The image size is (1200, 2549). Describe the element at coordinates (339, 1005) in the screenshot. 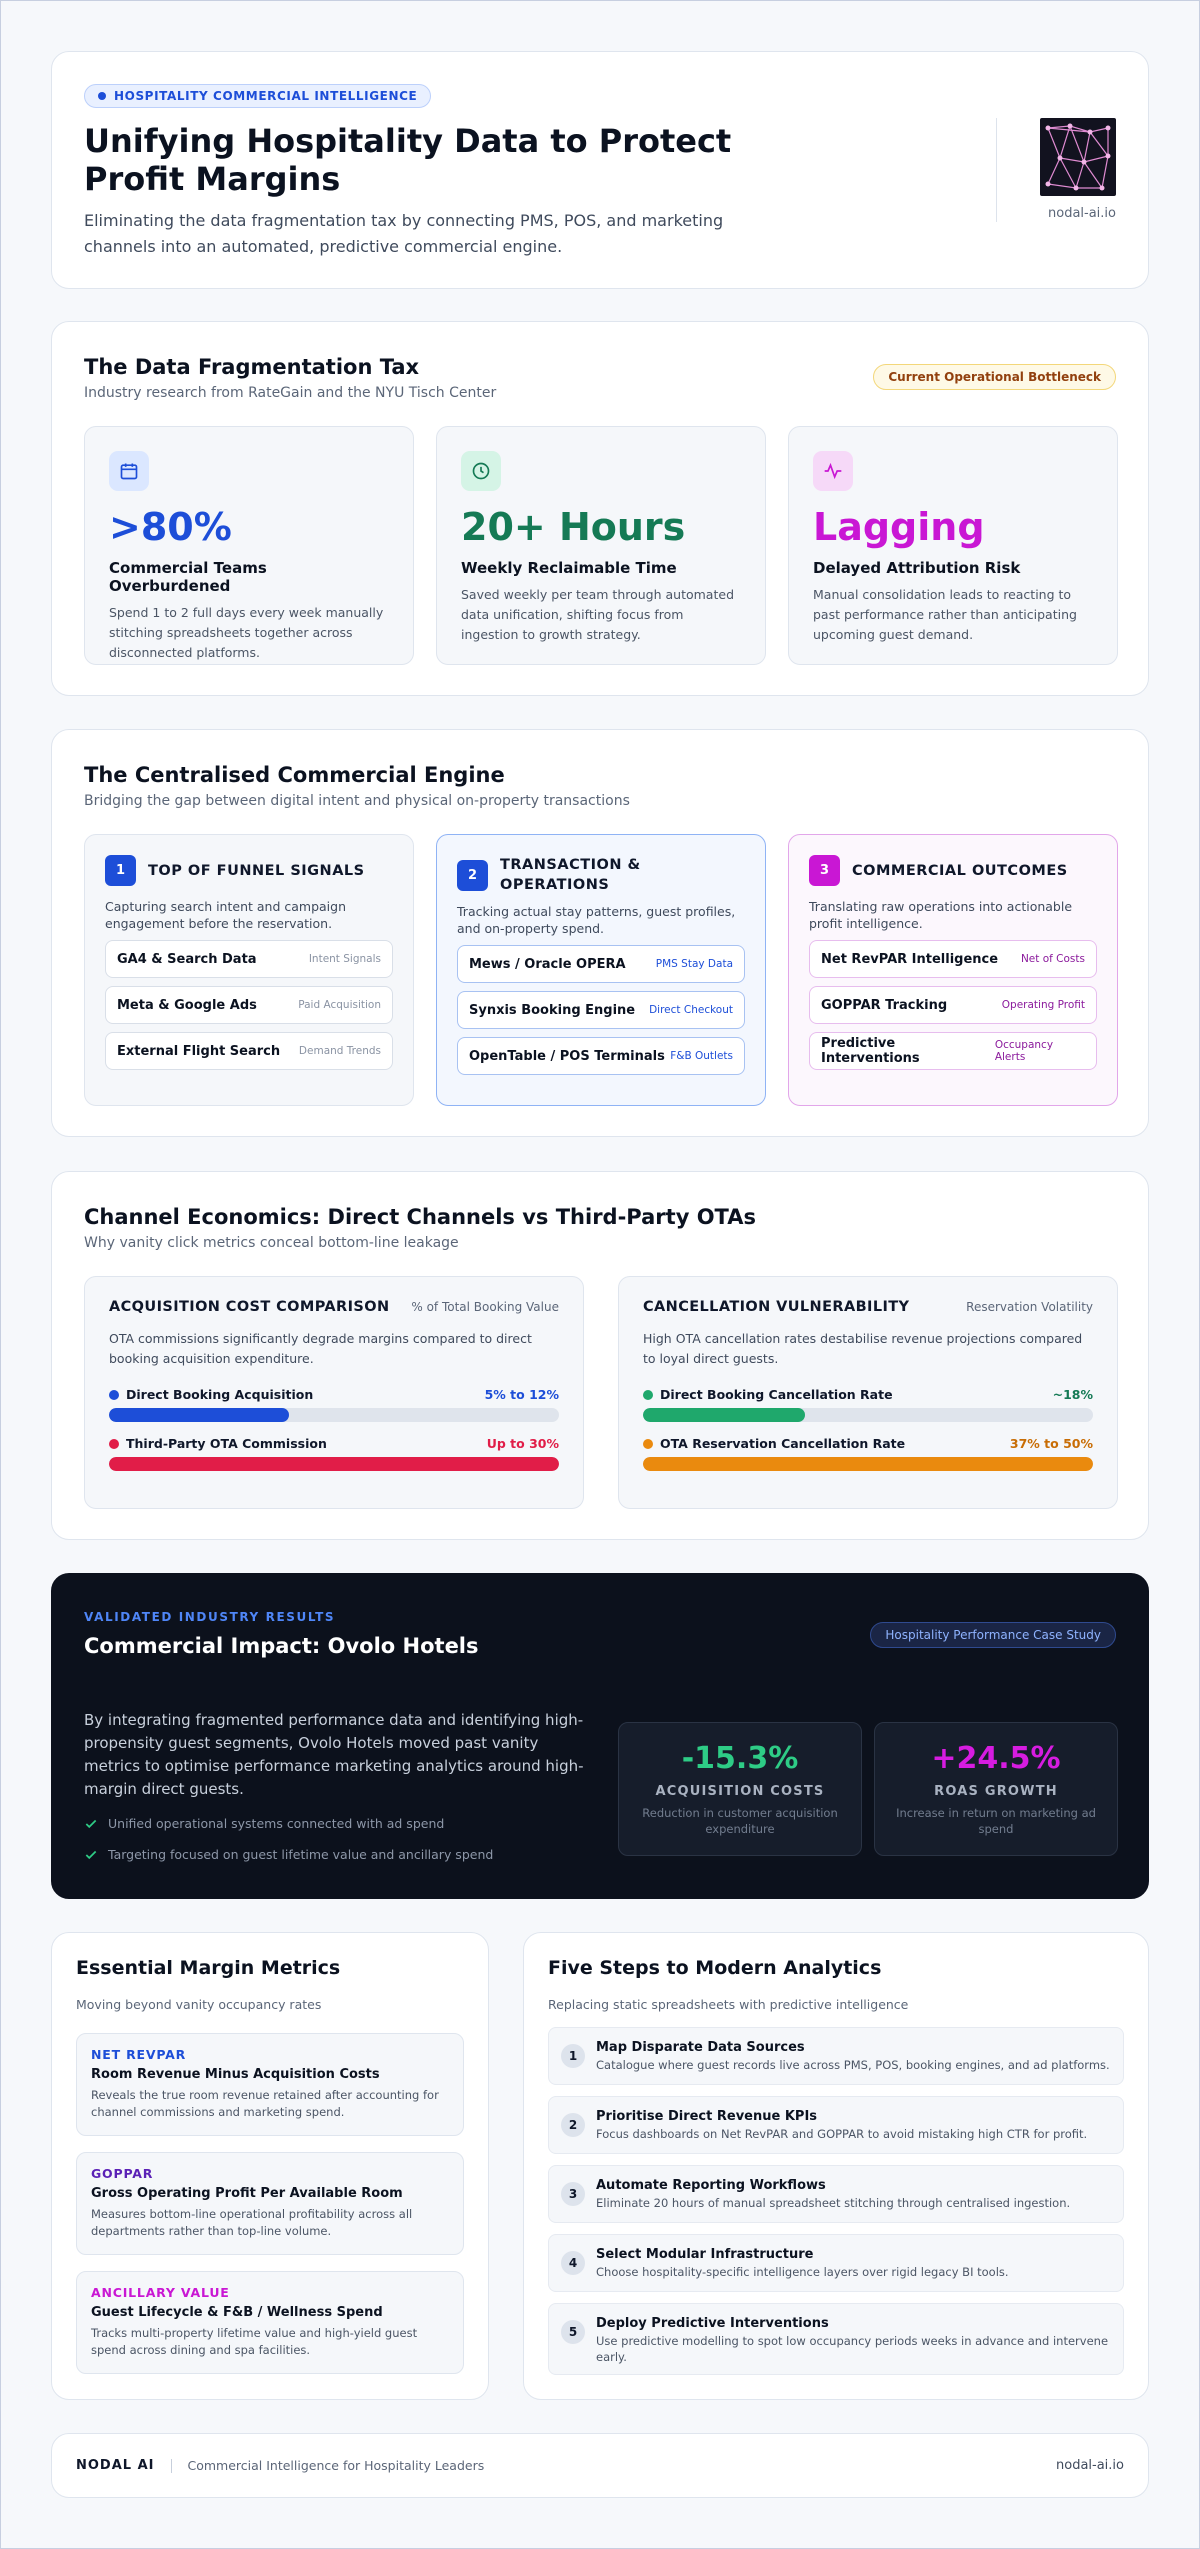

I see `item-tag: Paid Acquisition` at that location.